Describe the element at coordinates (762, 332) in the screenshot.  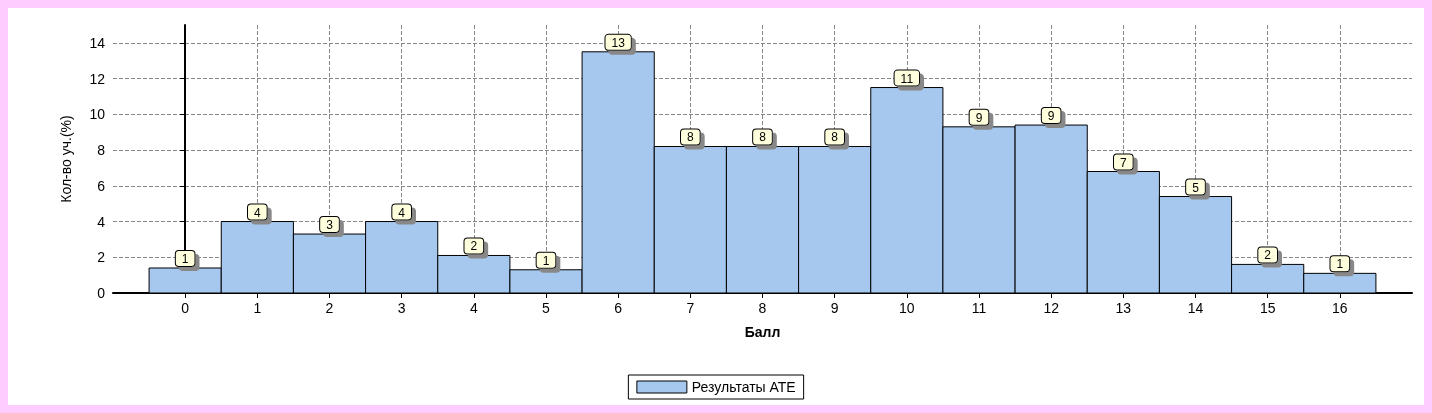
I see `x-axis-title: Балл` at that location.